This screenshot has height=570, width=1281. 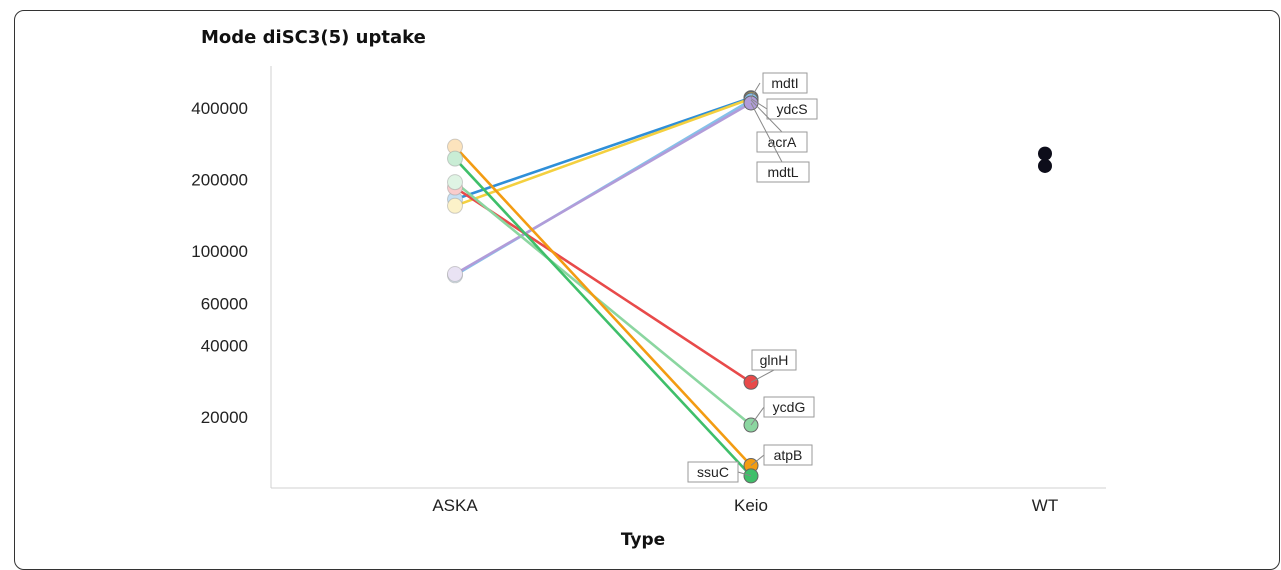 I want to click on series-line-ydcS, so click(x=603, y=152).